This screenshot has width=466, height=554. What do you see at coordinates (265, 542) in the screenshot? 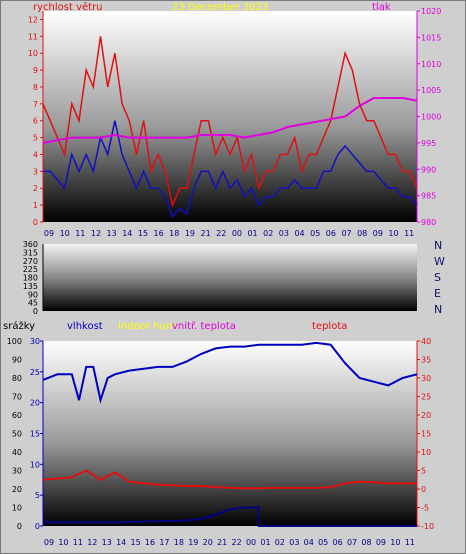
I see `x-tick-bottom: 01` at bounding box center [265, 542].